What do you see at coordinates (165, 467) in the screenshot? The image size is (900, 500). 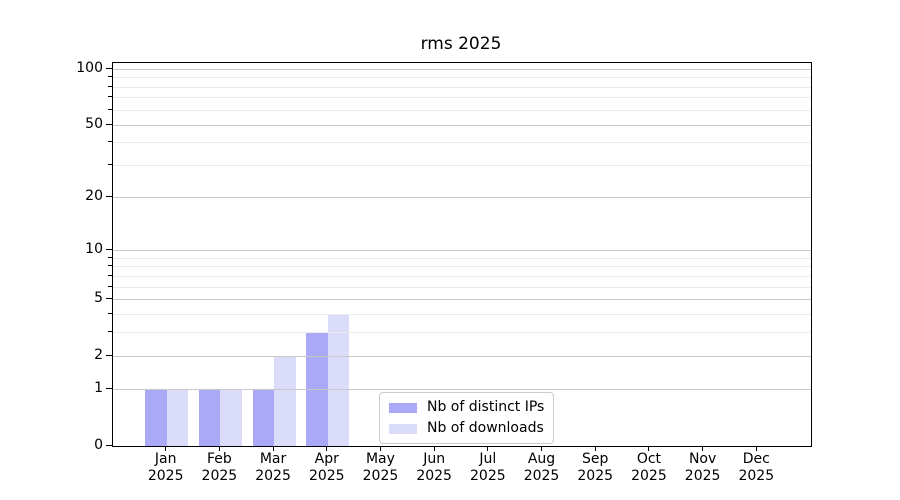 I see `x-tick-label: Jan 2025` at bounding box center [165, 467].